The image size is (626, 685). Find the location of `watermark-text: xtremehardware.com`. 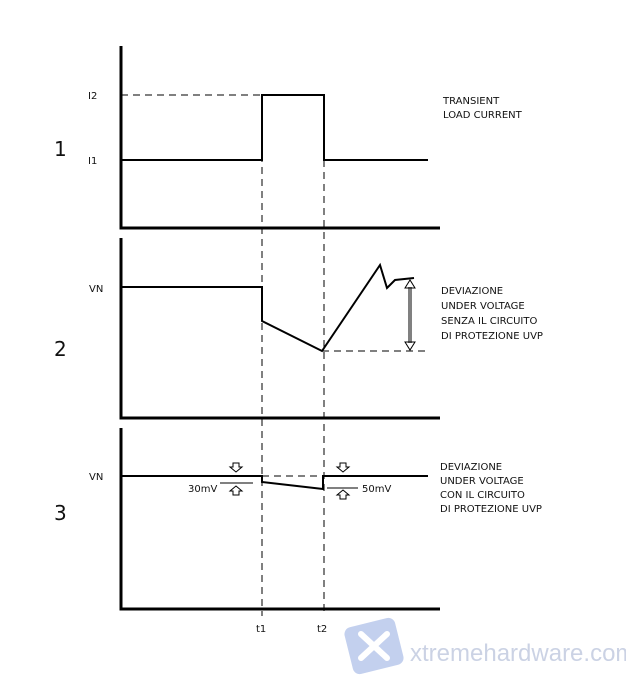

watermark-text: xtremehardware.com is located at coordinates (518, 653).